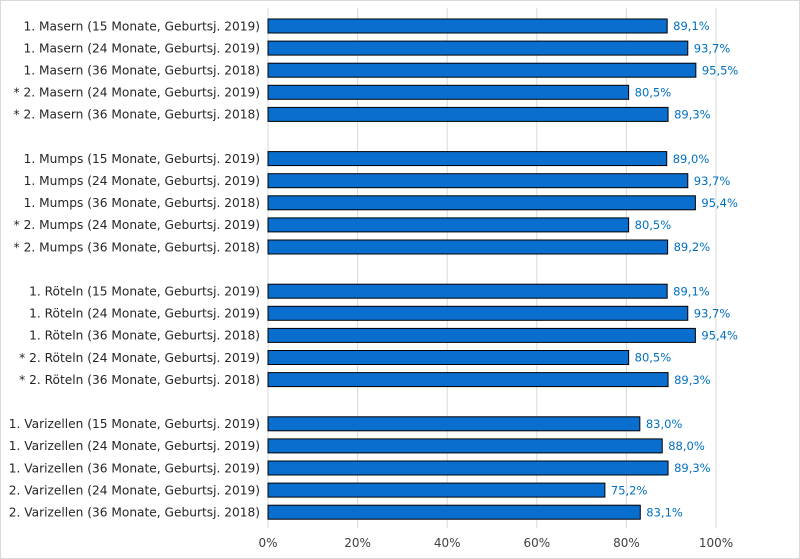 This screenshot has width=800, height=559. I want to click on category-label: * 2. Röteln (24 Monate, Geburtsj. 2019), so click(139, 358).